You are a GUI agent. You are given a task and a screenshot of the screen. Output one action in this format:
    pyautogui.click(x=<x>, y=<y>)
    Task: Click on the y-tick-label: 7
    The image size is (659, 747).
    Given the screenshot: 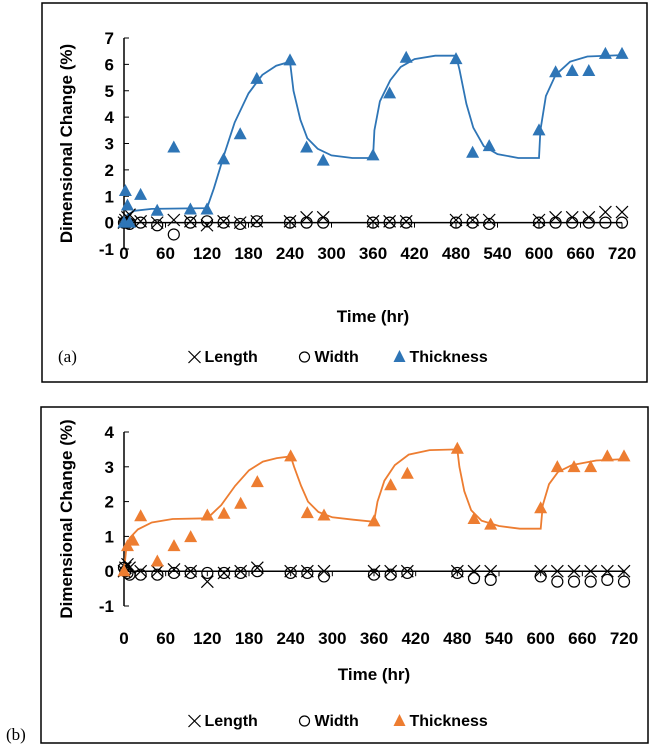 What is the action you would take?
    pyautogui.click(x=109, y=38)
    